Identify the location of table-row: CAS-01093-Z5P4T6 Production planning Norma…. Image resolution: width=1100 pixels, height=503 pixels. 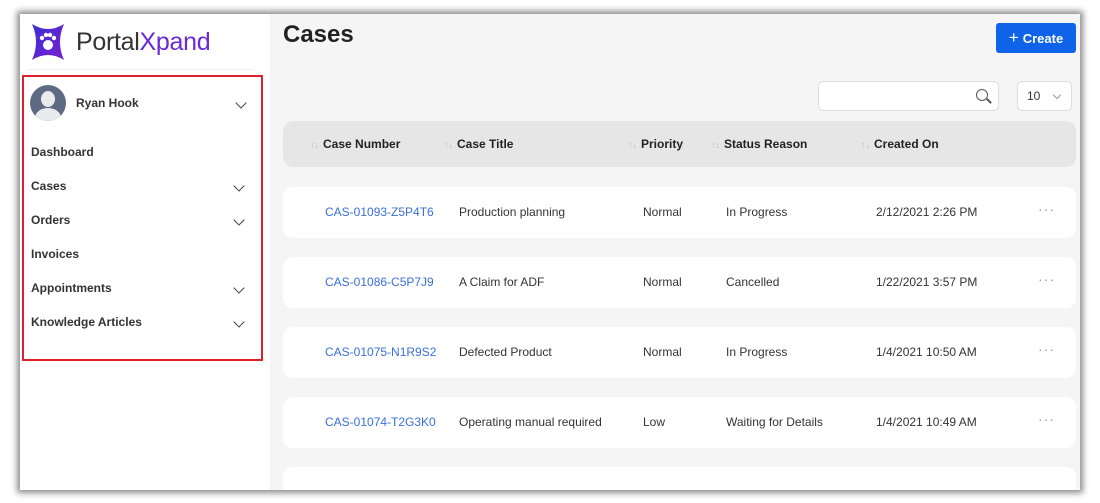
(679, 212).